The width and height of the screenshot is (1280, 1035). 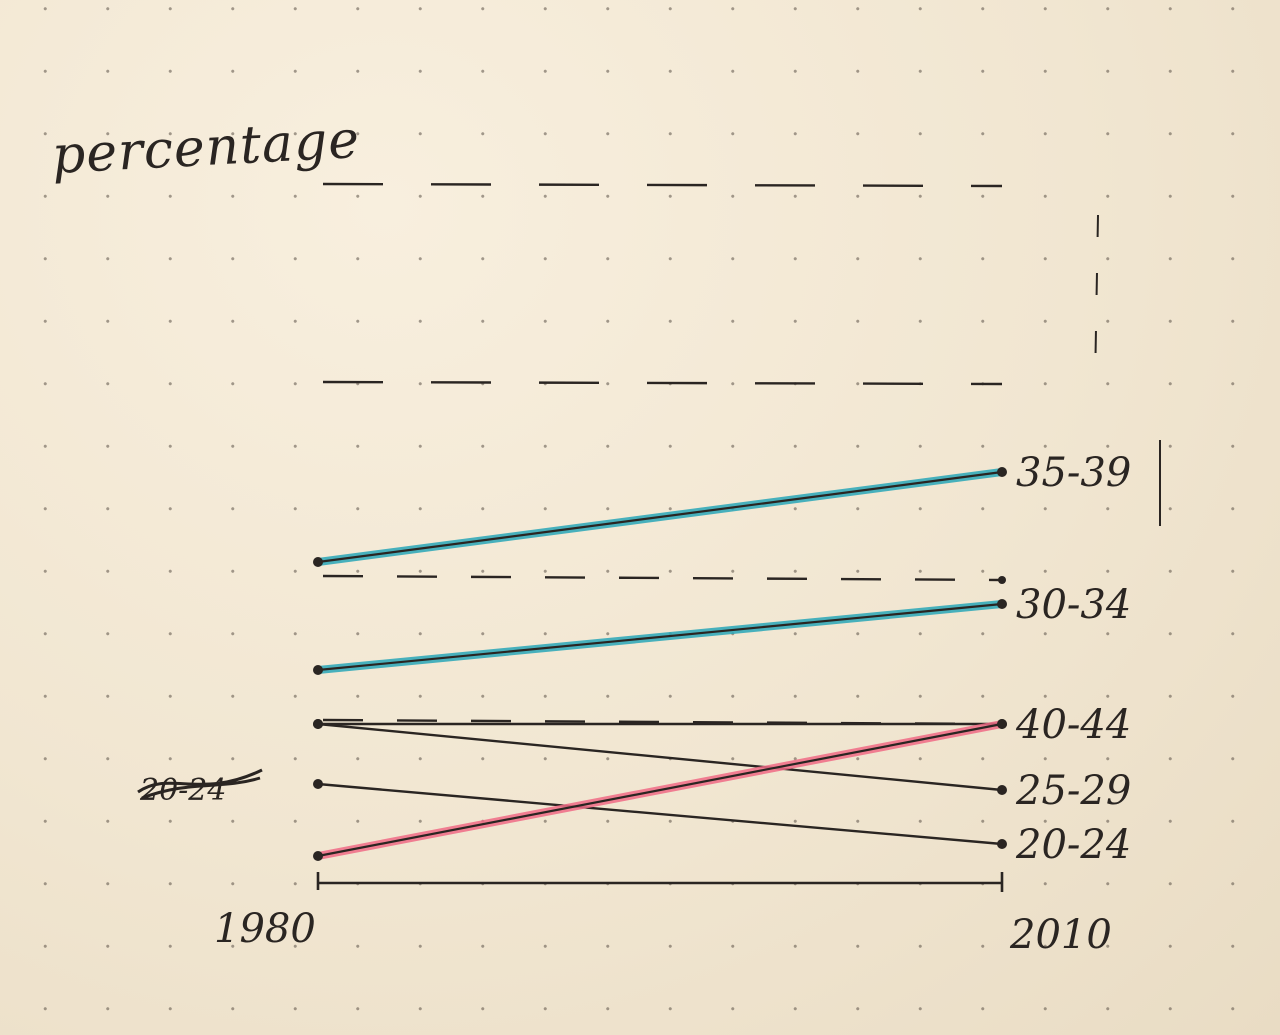 I want to click on series-label: 35-39, so click(x=1073, y=473).